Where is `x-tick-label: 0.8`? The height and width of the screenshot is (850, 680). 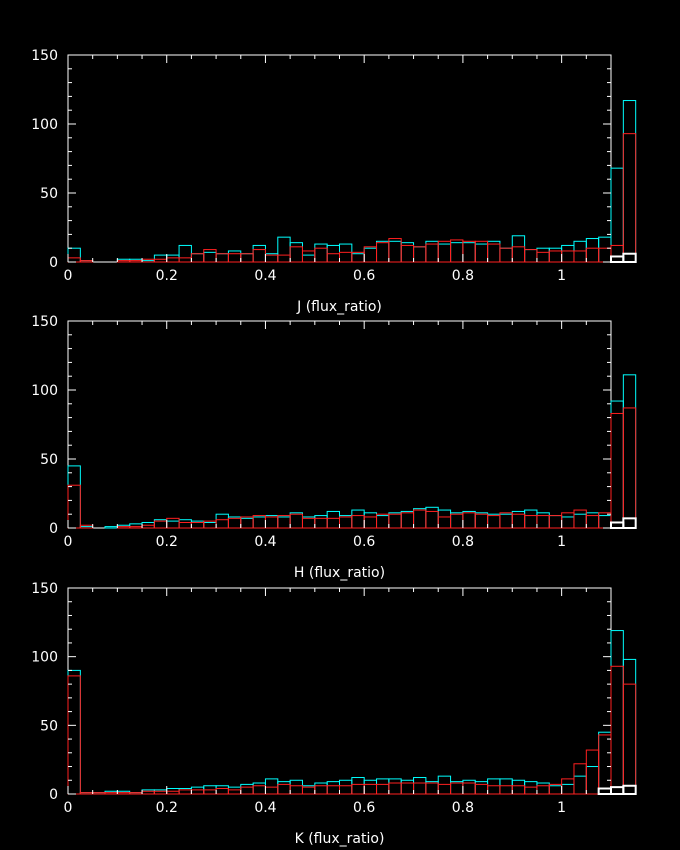
x-tick-label: 0.8 is located at coordinates (463, 276).